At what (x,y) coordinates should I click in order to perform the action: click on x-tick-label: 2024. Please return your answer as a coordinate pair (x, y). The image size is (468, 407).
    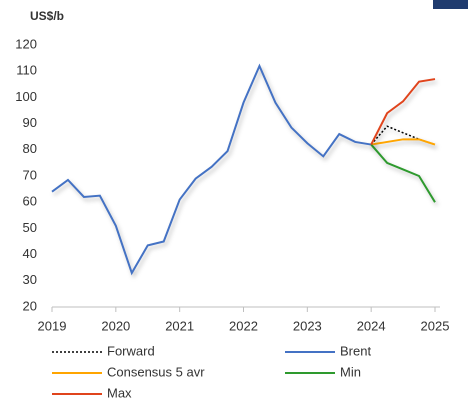
    Looking at the image, I should click on (371, 325).